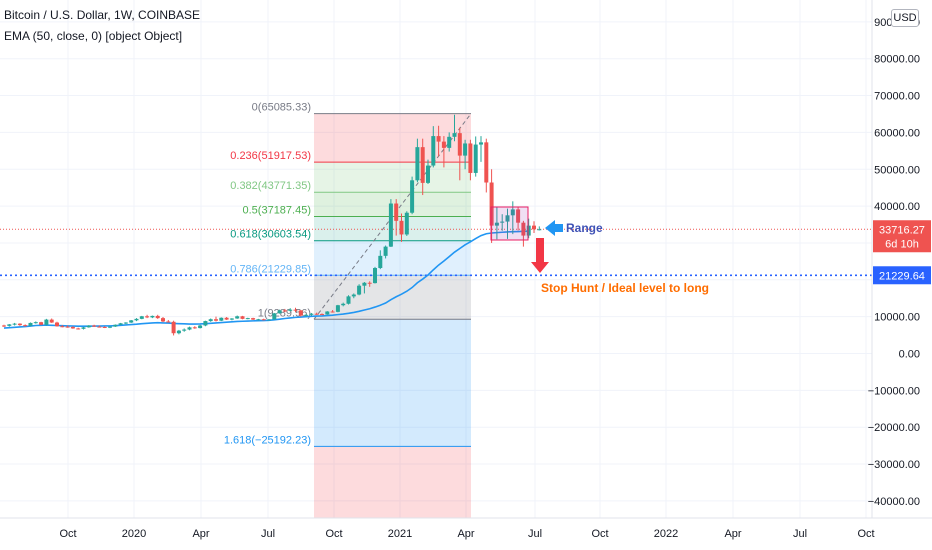 This screenshot has width=932, height=550. Describe the element at coordinates (897, 97) in the screenshot. I see `price-tick-label: 70000.00` at that location.